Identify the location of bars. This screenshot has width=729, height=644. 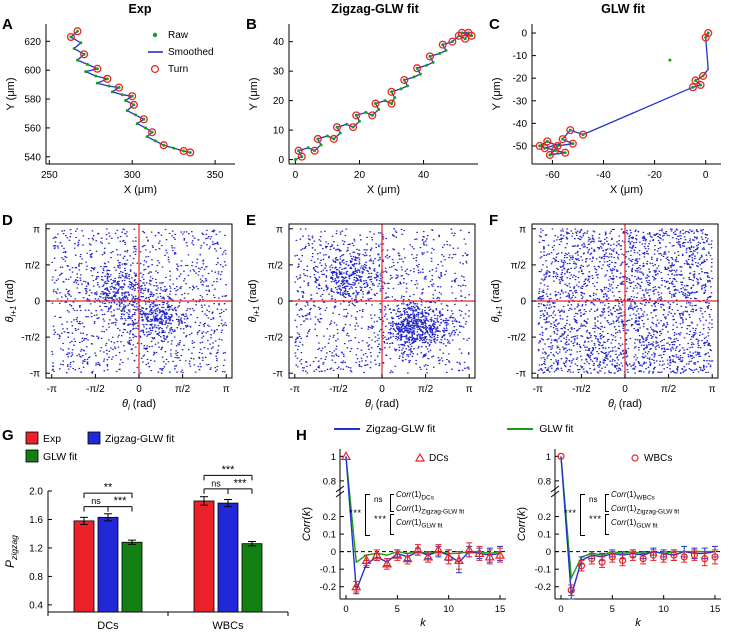
(168, 554).